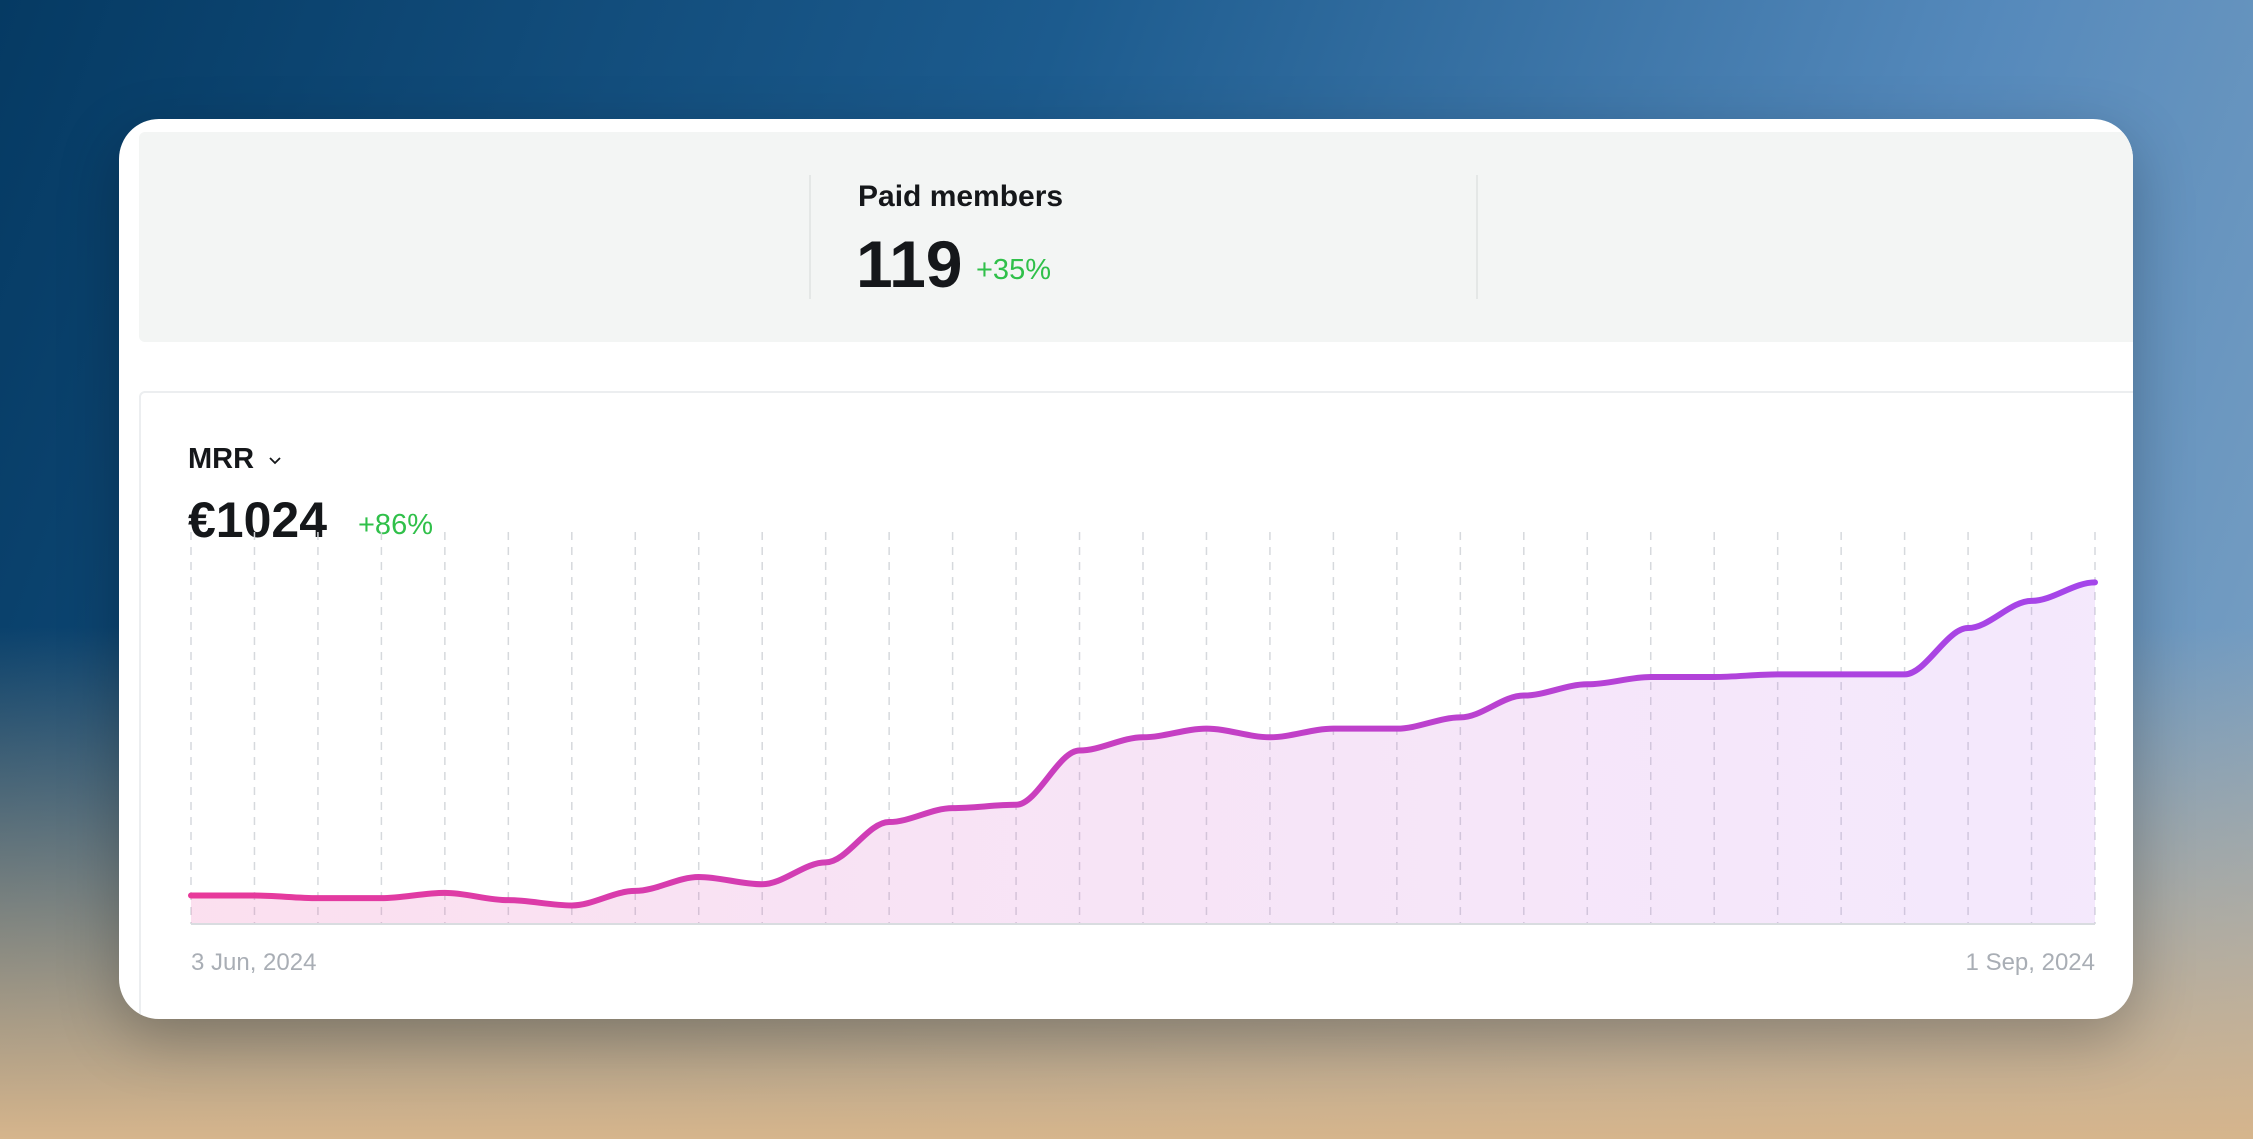  What do you see at coordinates (221, 459) in the screenshot?
I see `chart-title: MRR` at bounding box center [221, 459].